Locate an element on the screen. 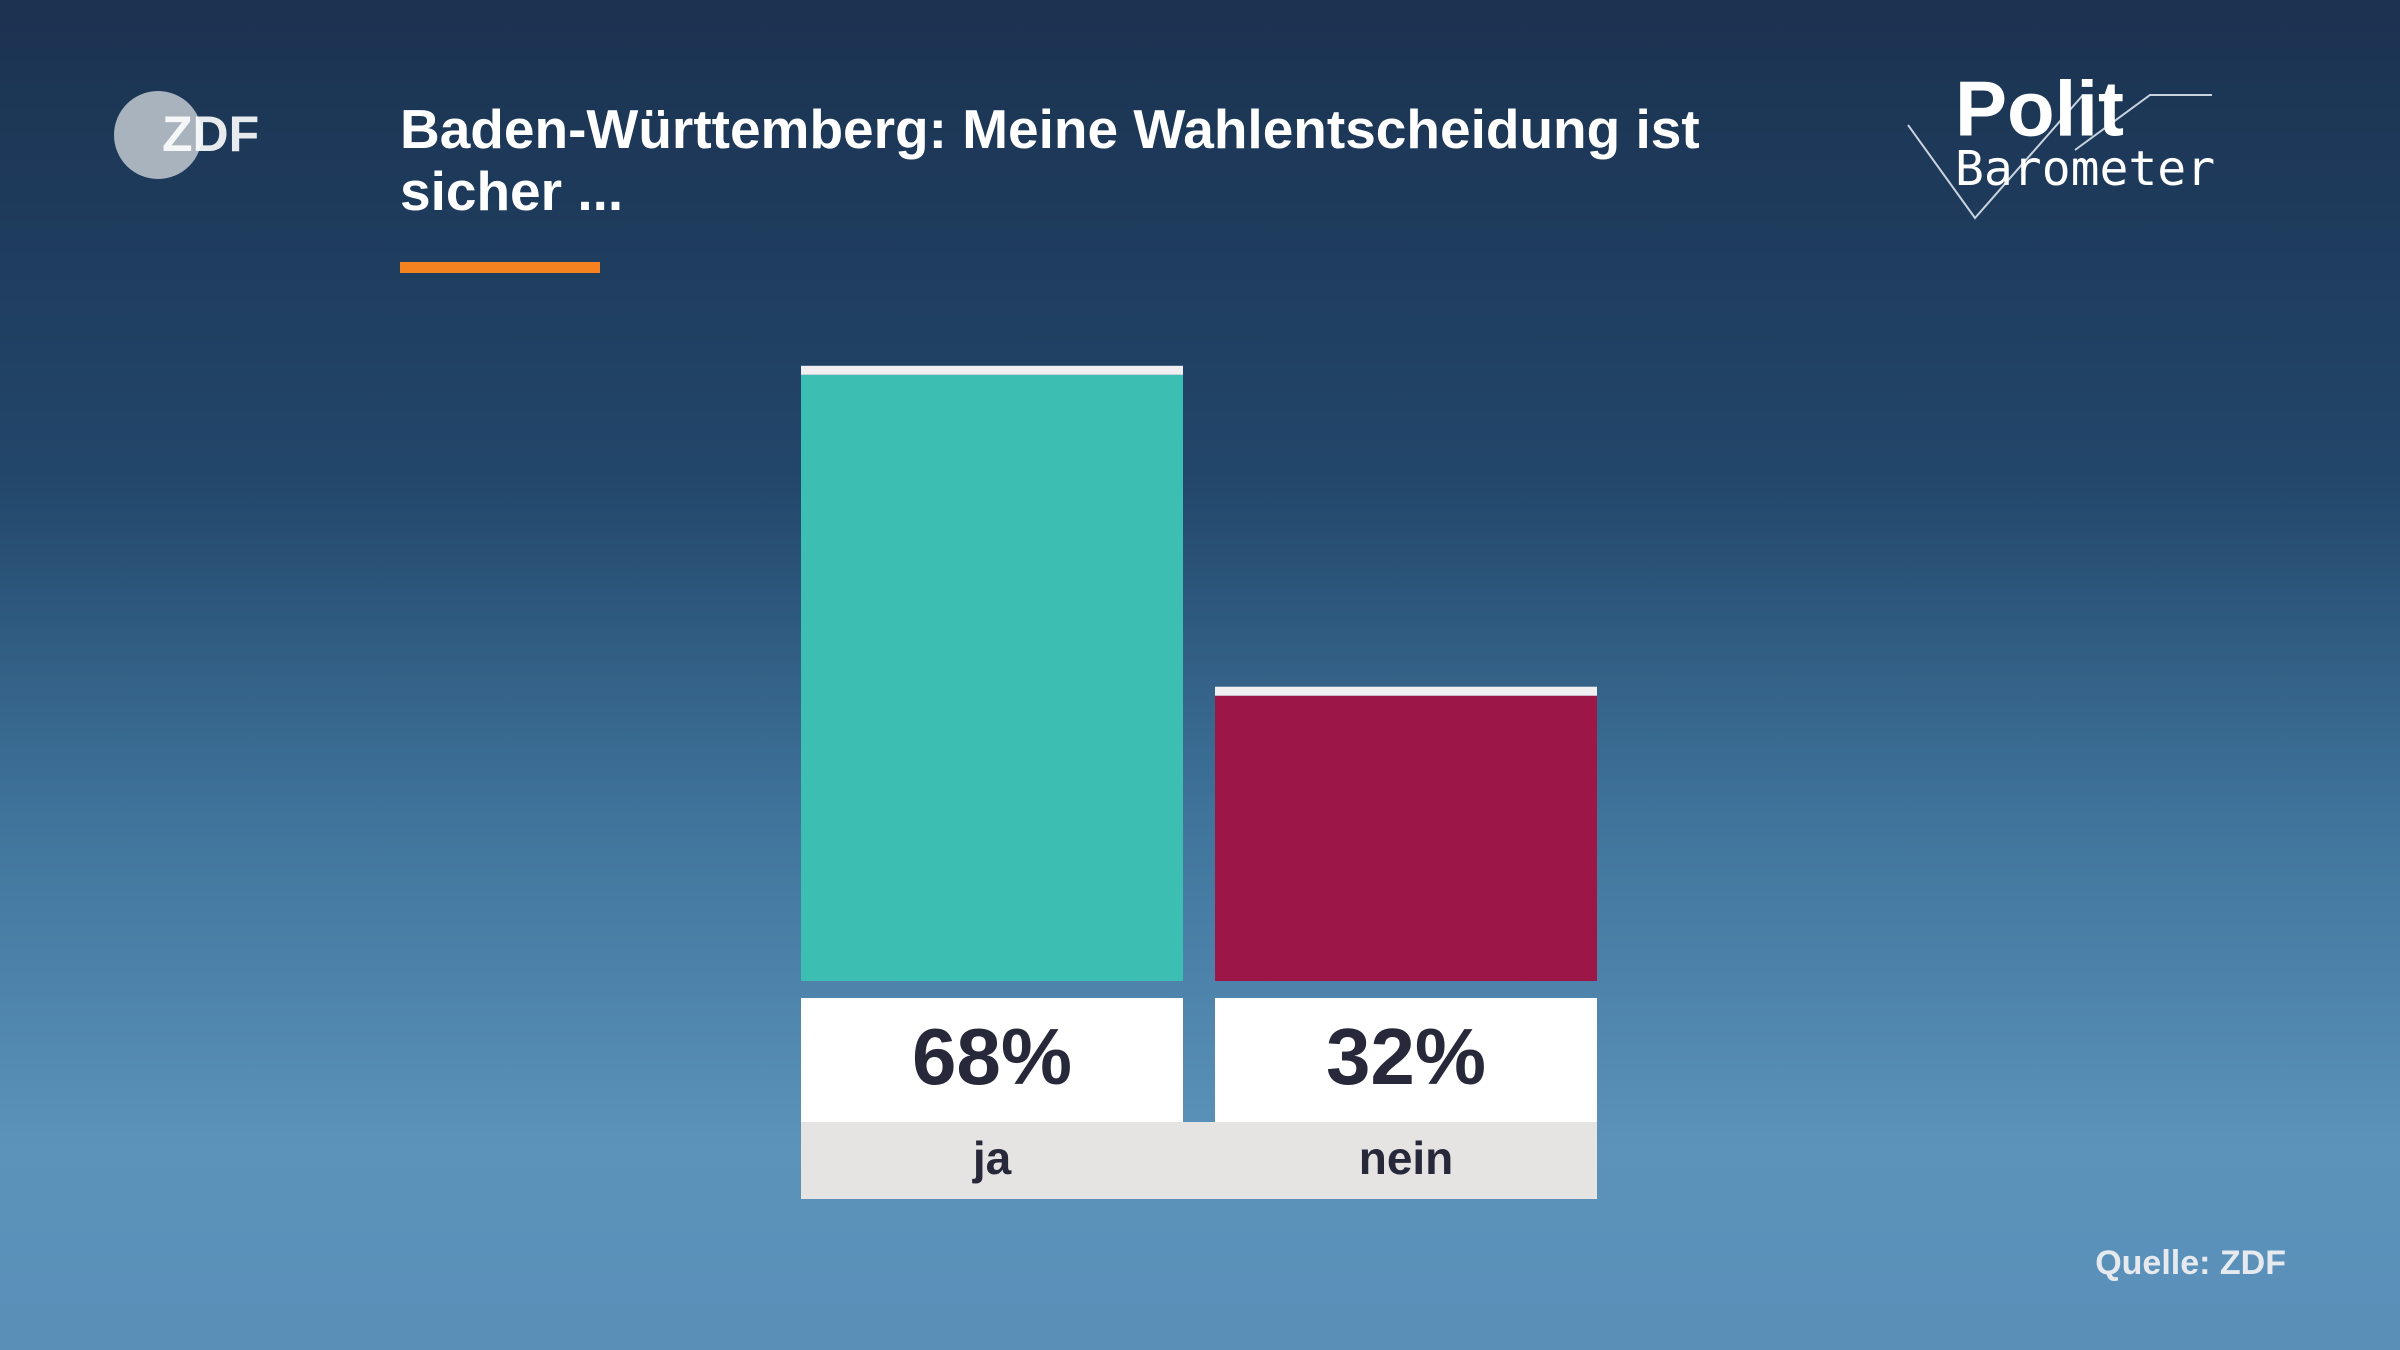 Image resolution: width=2400 pixels, height=1350 pixels. source: Quelle: ZDF is located at coordinates (2190, 1263).